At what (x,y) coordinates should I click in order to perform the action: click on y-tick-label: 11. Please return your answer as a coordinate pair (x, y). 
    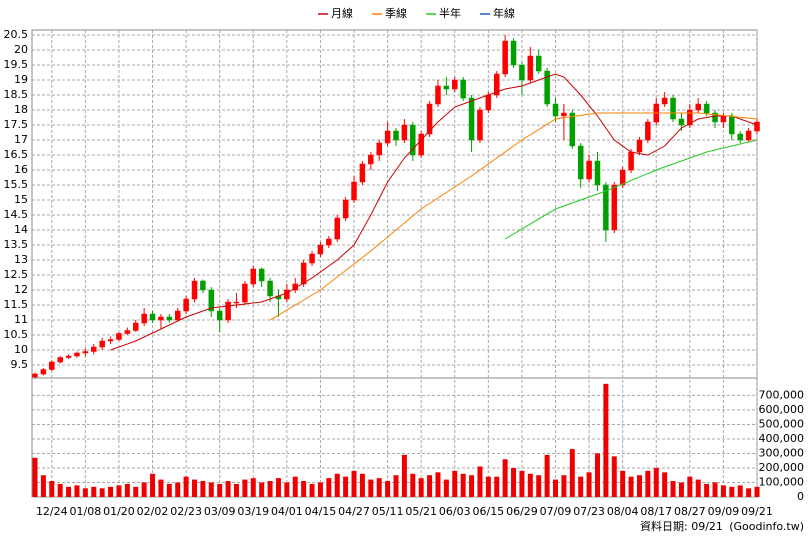
    Looking at the image, I should click on (21, 319).